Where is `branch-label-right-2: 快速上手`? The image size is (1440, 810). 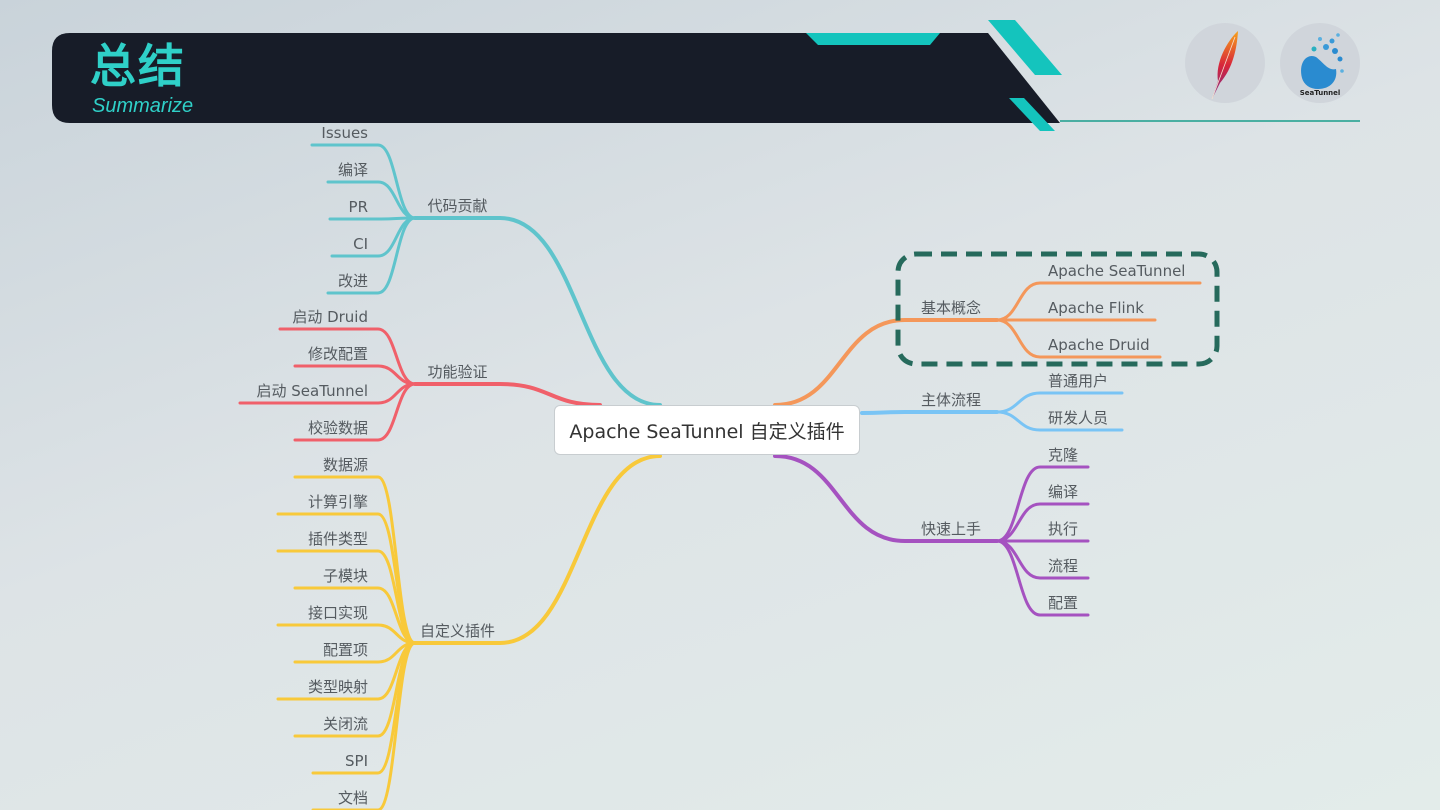 branch-label-right-2: 快速上手 is located at coordinates (951, 529).